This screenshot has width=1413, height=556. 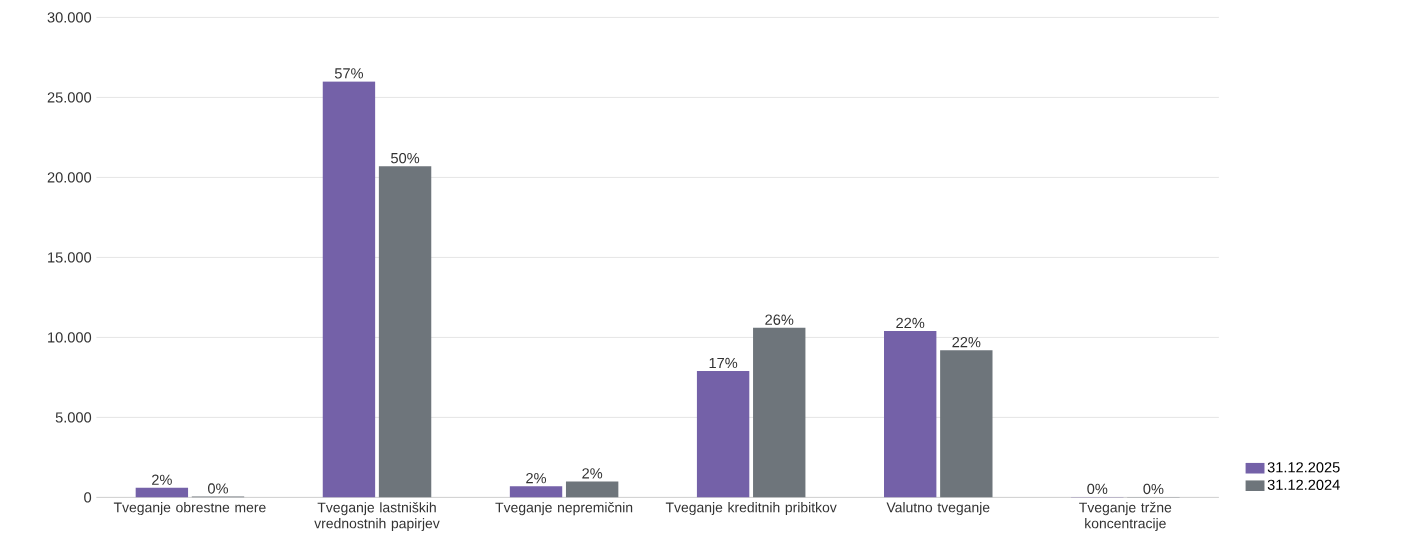 What do you see at coordinates (1125, 517) in the screenshot?
I see `x-tick-label: Tveganje tržne koncentracije` at bounding box center [1125, 517].